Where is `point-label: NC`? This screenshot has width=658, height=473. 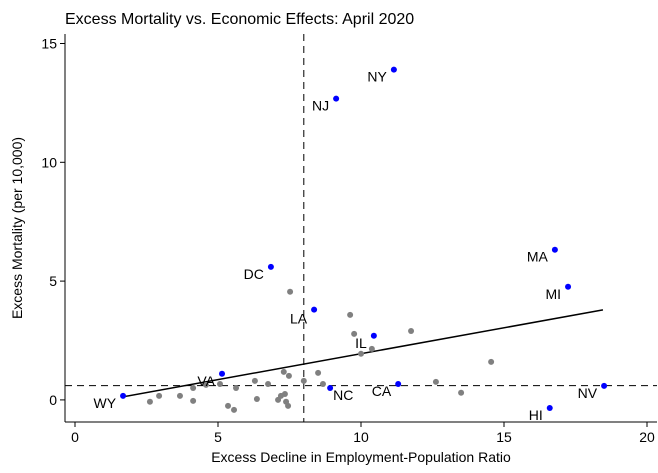 point-label: NC is located at coordinates (343, 395).